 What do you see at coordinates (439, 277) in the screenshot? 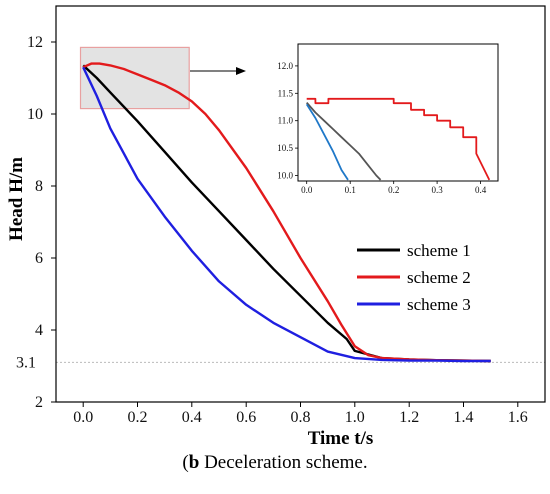
I see `legend-label: scheme 2` at bounding box center [439, 277].